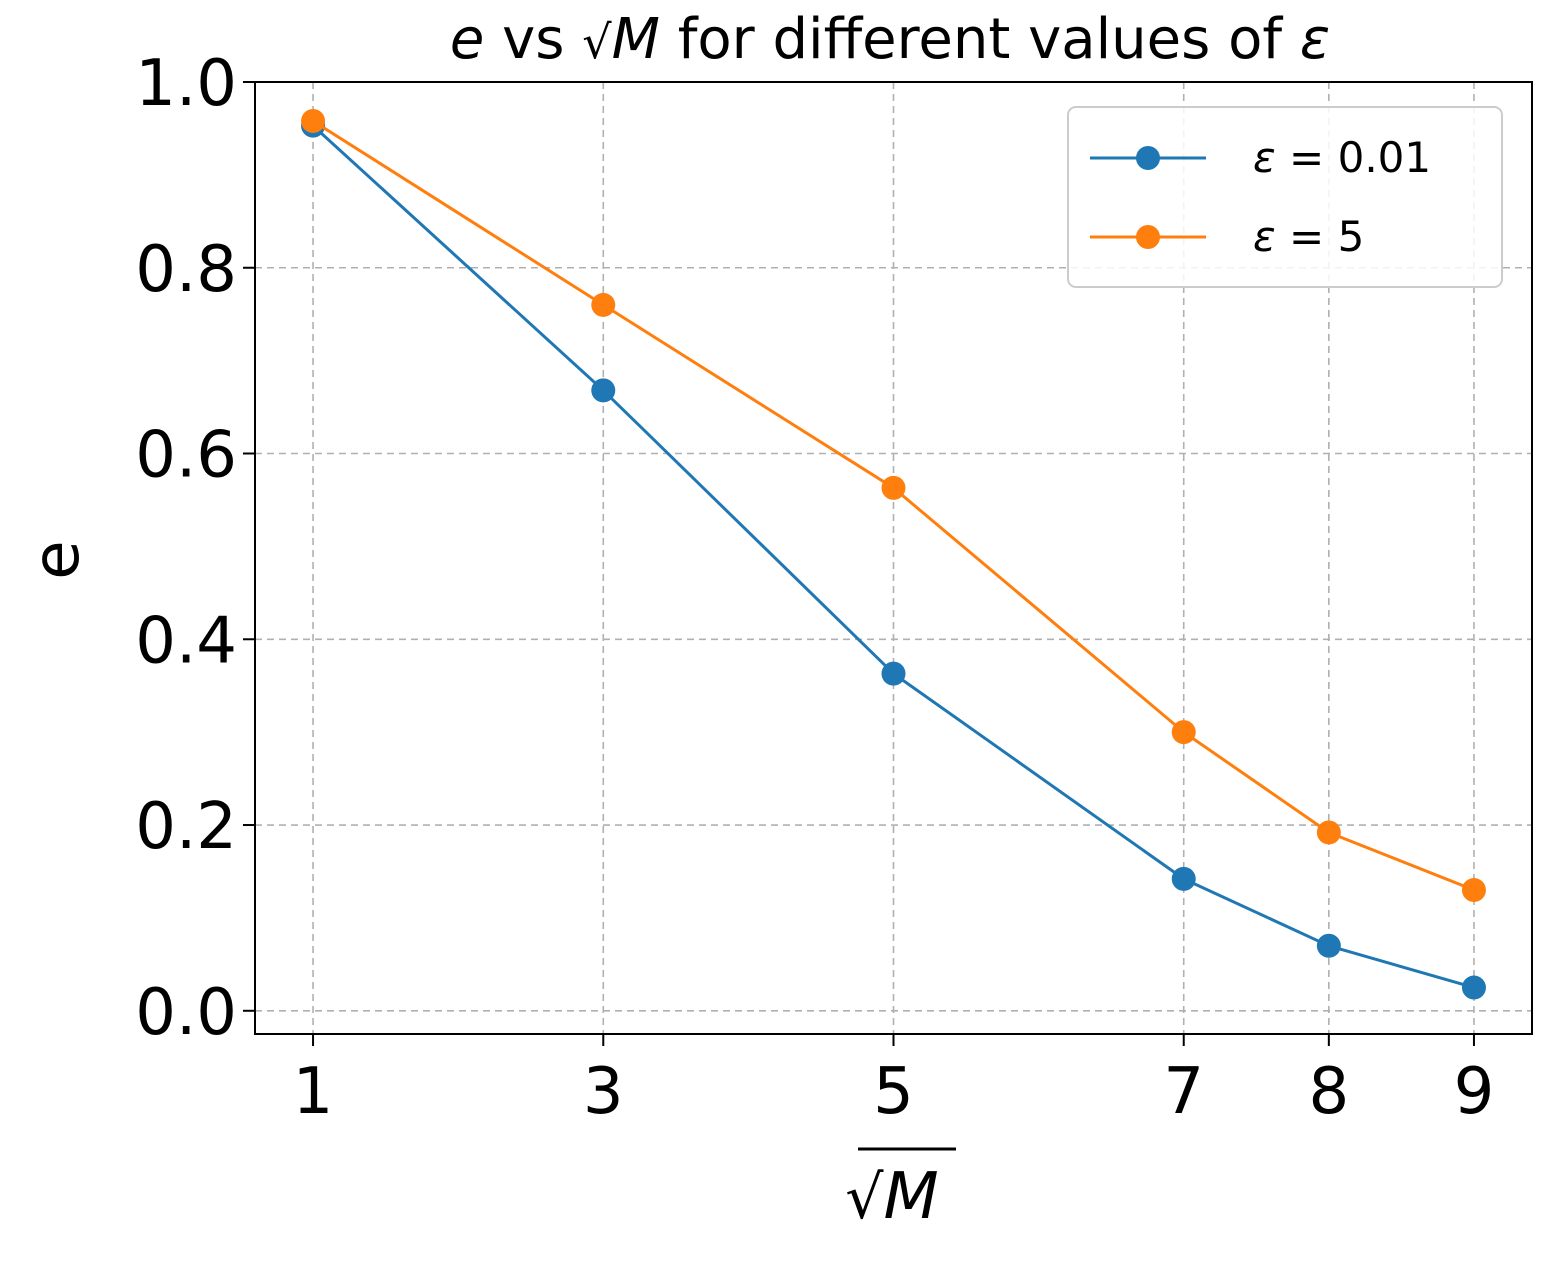 The height and width of the screenshot is (1263, 1555). Describe the element at coordinates (980, 39) in the screenshot. I see `title-part-text: for different values of` at that location.